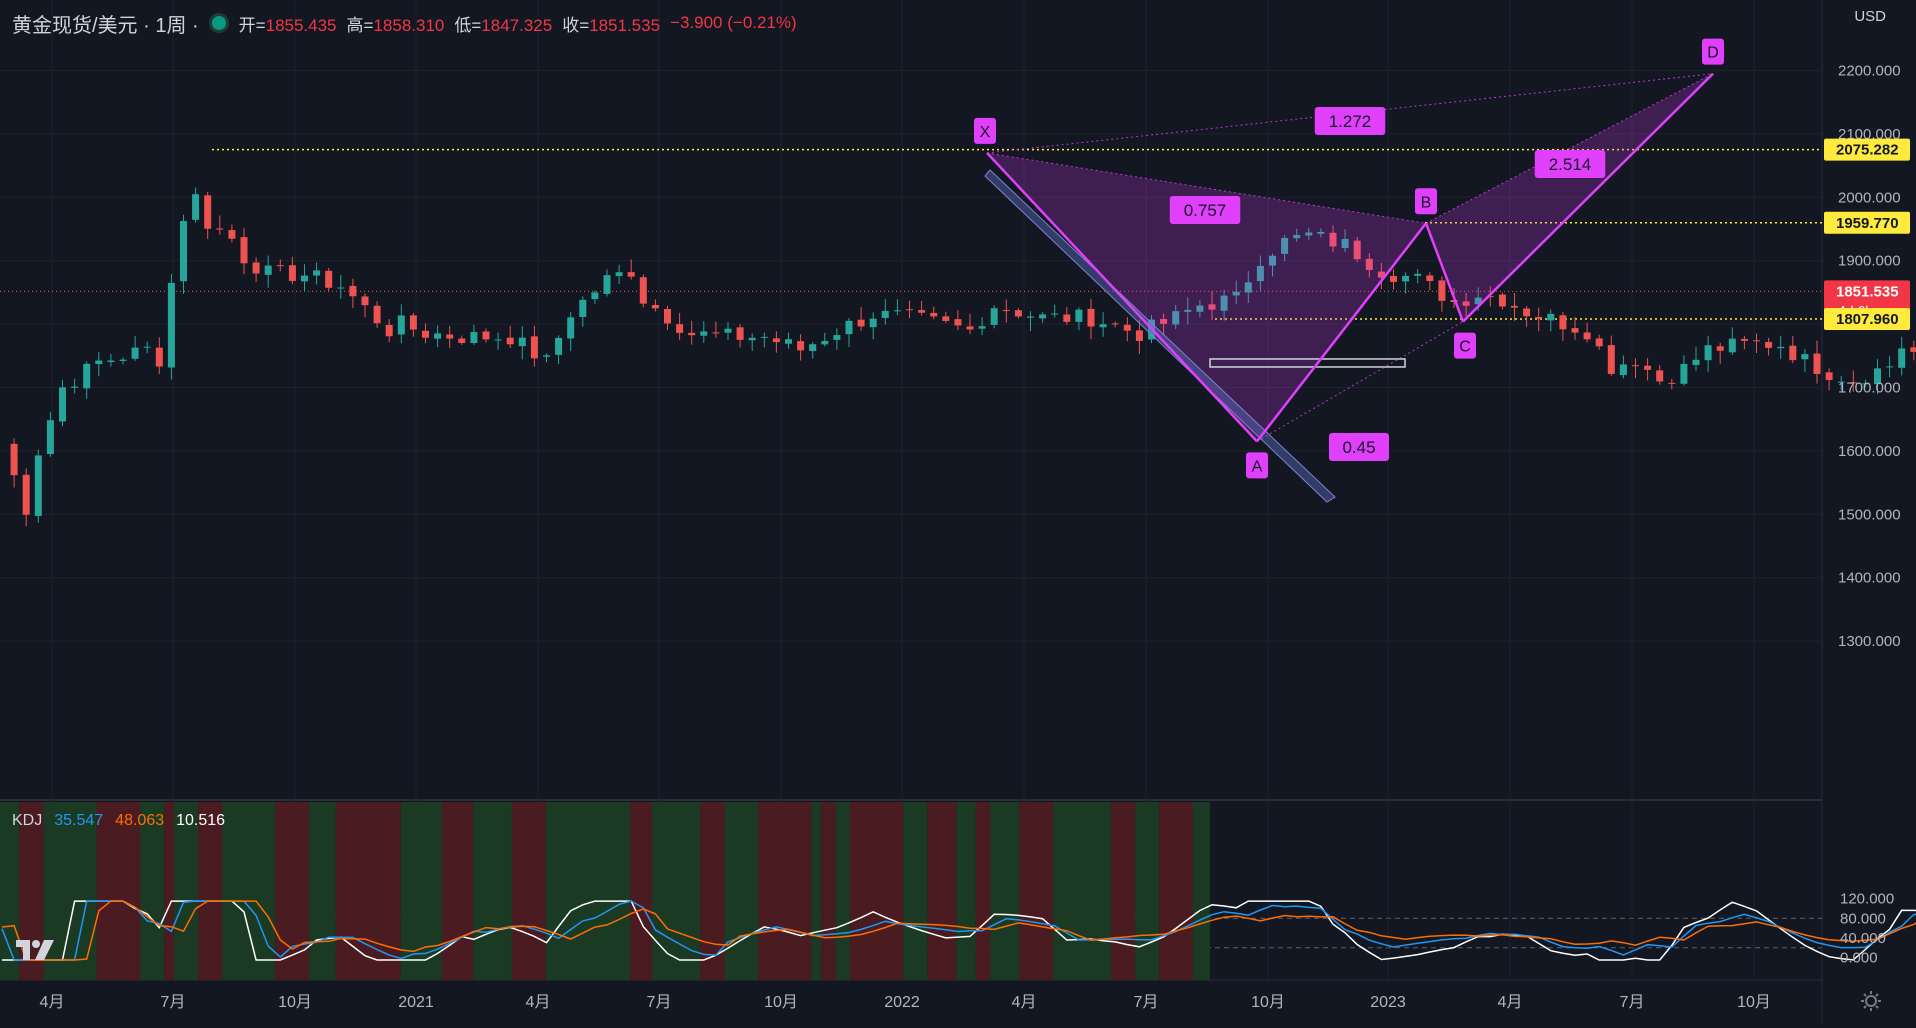  I want to click on price-tag: 2075.282, so click(1867, 149).